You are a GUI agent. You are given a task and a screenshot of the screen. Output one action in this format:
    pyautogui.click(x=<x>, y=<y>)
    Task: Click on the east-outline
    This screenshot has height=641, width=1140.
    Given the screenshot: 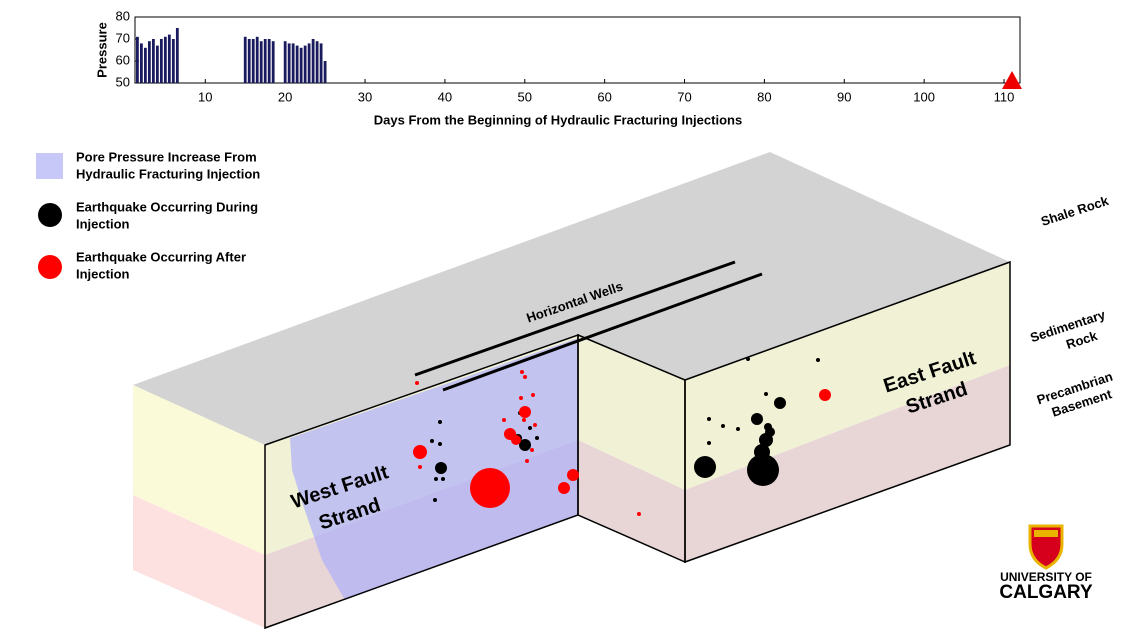 What is the action you would take?
    pyautogui.click(x=847, y=412)
    